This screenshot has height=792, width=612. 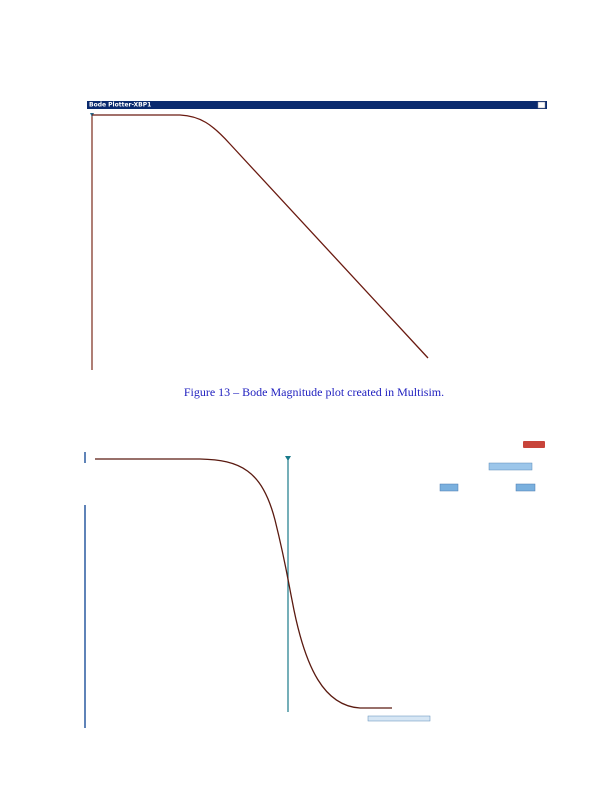 I want to click on window-button, so click(x=541, y=105).